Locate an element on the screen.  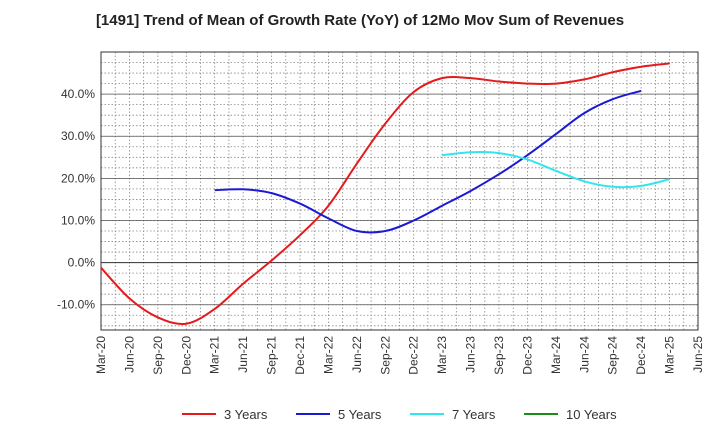
legend-label: 5 Years is located at coordinates (360, 414).